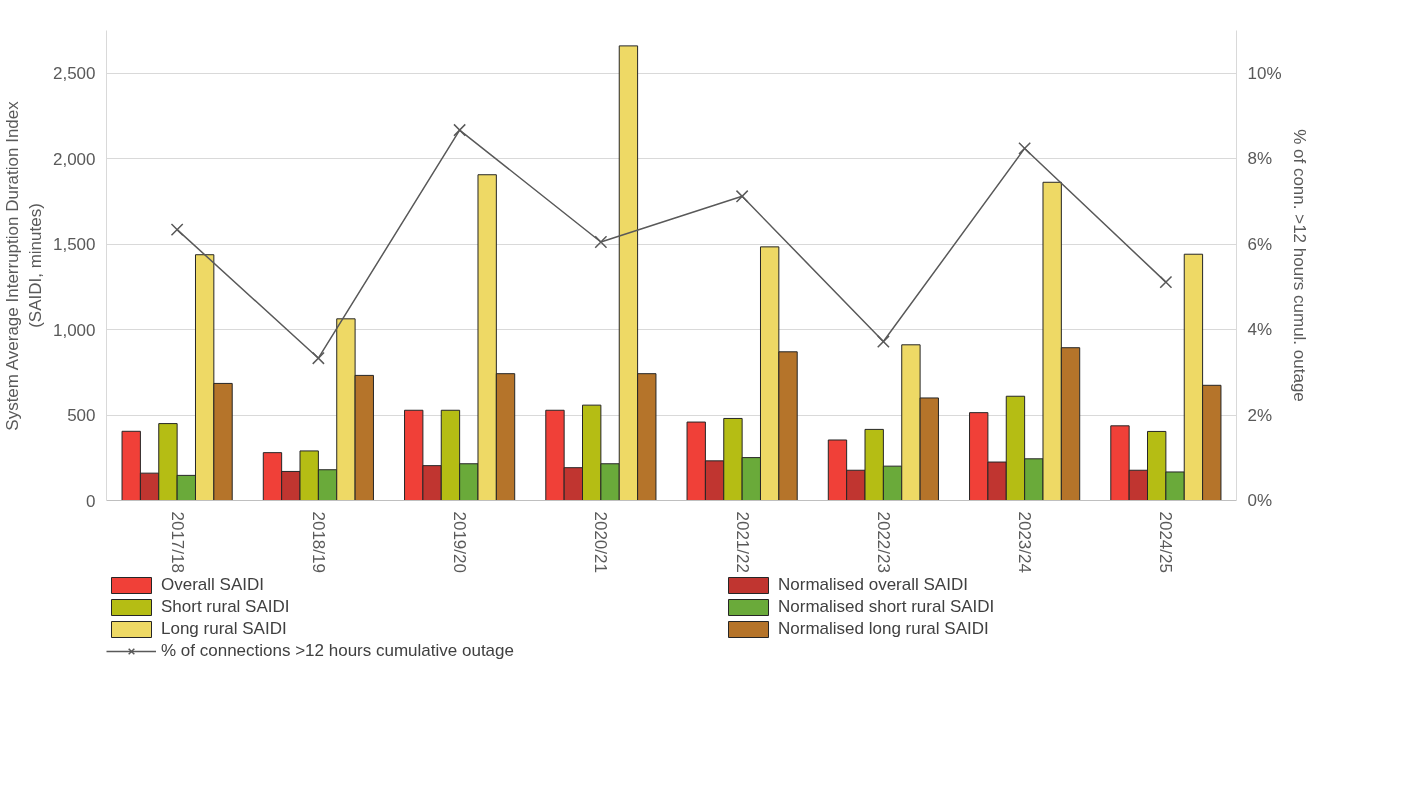  I want to click on y-tick-label: 2,000, so click(74, 159).